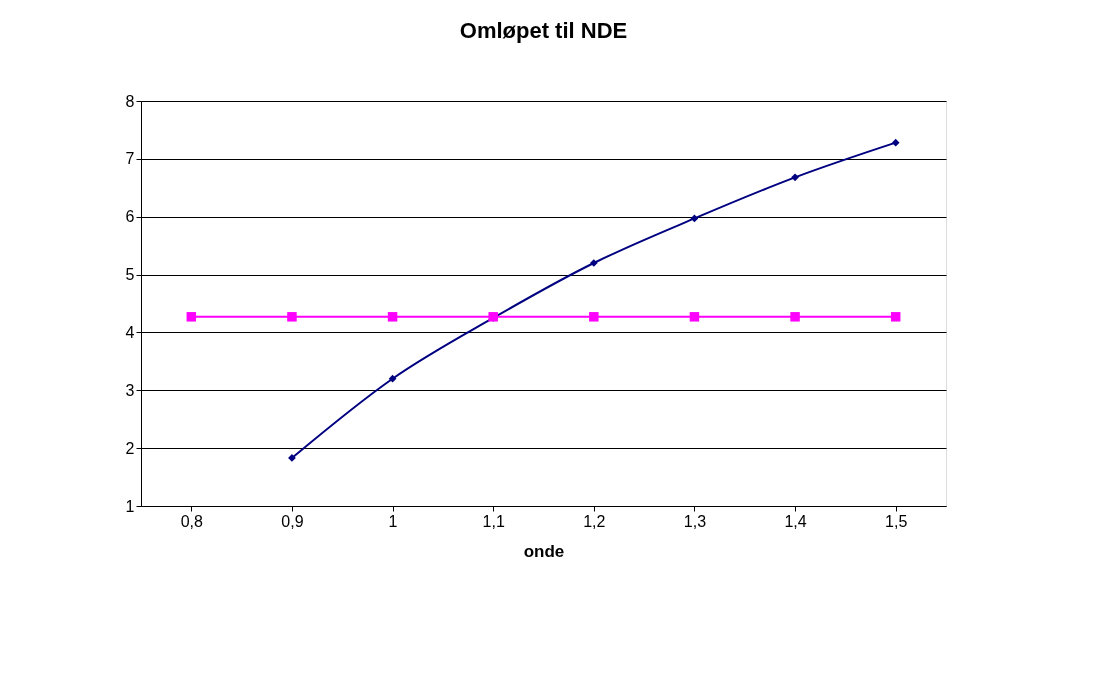 The image size is (1099, 675). What do you see at coordinates (130, 159) in the screenshot?
I see `y-tick-label: 7` at bounding box center [130, 159].